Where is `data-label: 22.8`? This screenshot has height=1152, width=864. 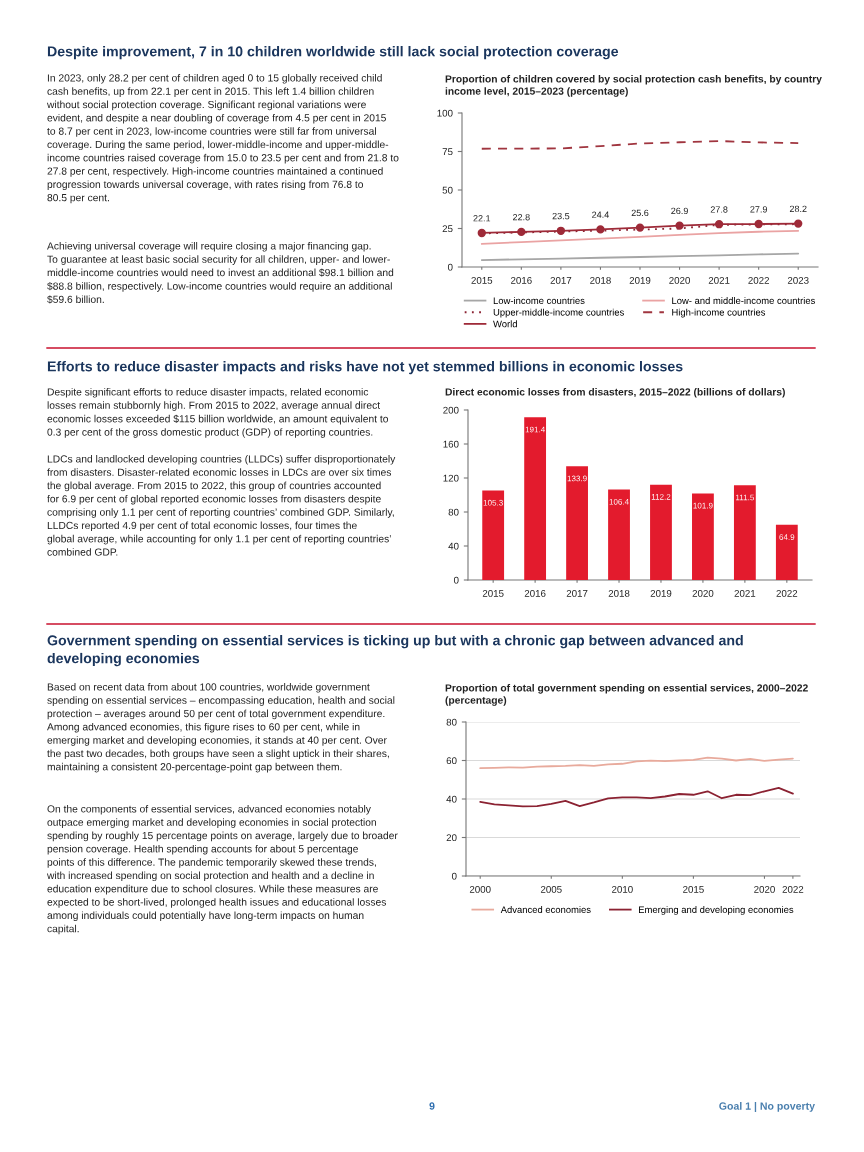
data-label: 22.8 is located at coordinates (521, 217).